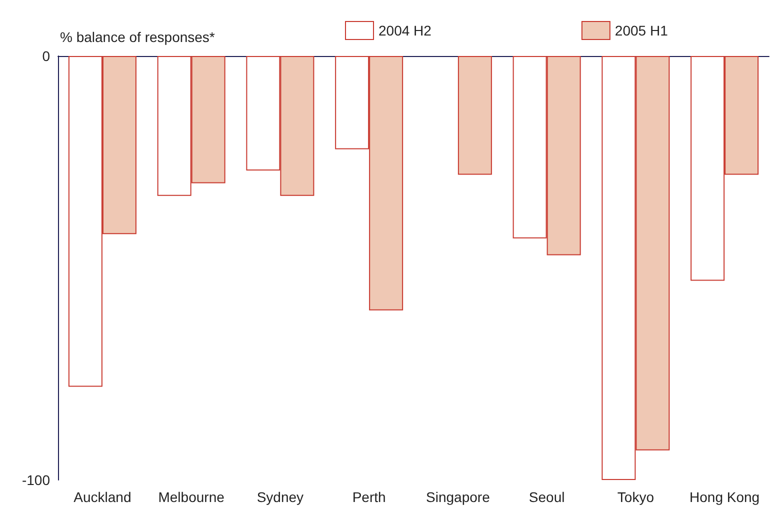  I want to click on x-tick-label: Sydney, so click(280, 497).